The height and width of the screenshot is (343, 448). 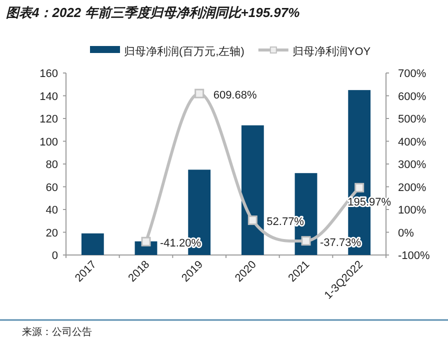 I want to click on y2-tick-label: 500%, so click(x=412, y=120).